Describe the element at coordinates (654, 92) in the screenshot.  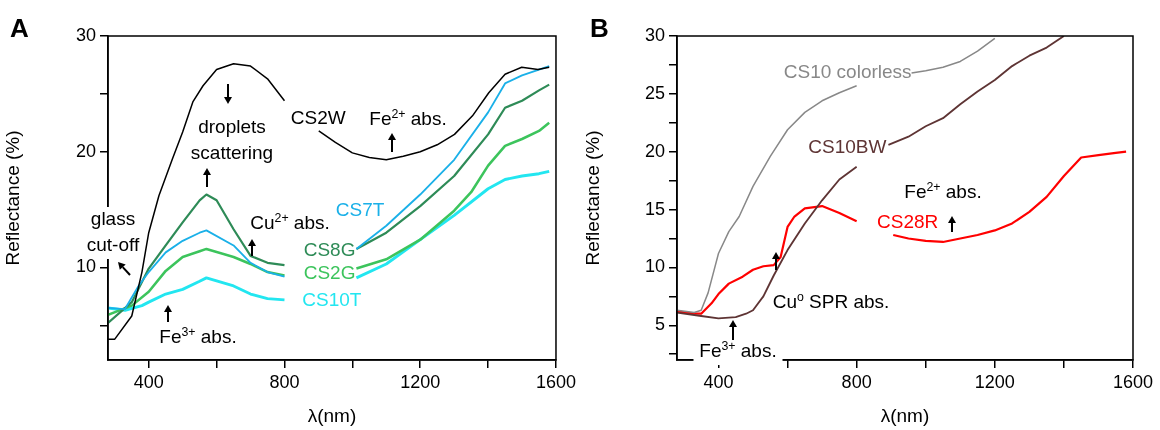
I see `y-tick-label: 25` at that location.